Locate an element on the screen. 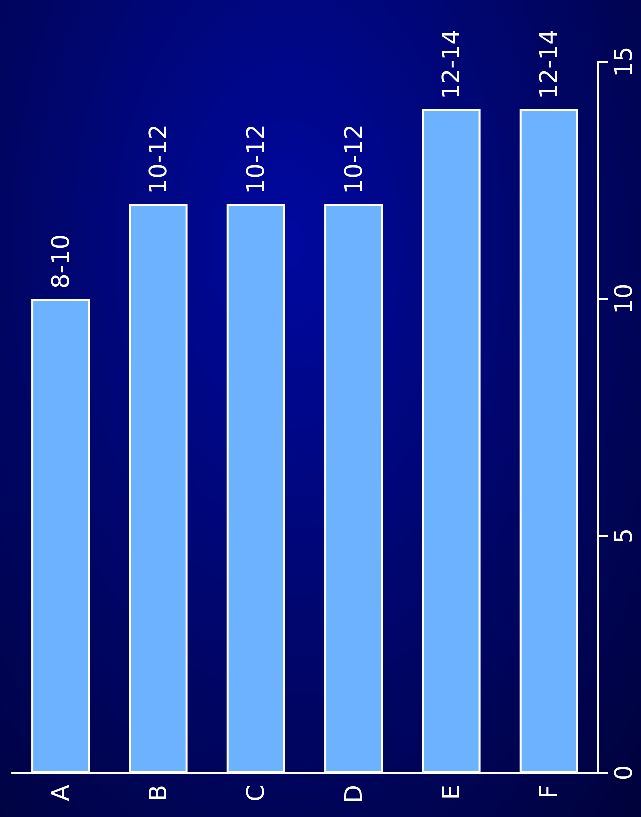 Image resolution: width=641 pixels, height=817 pixels. y-tick-label: 0 is located at coordinates (624, 773).